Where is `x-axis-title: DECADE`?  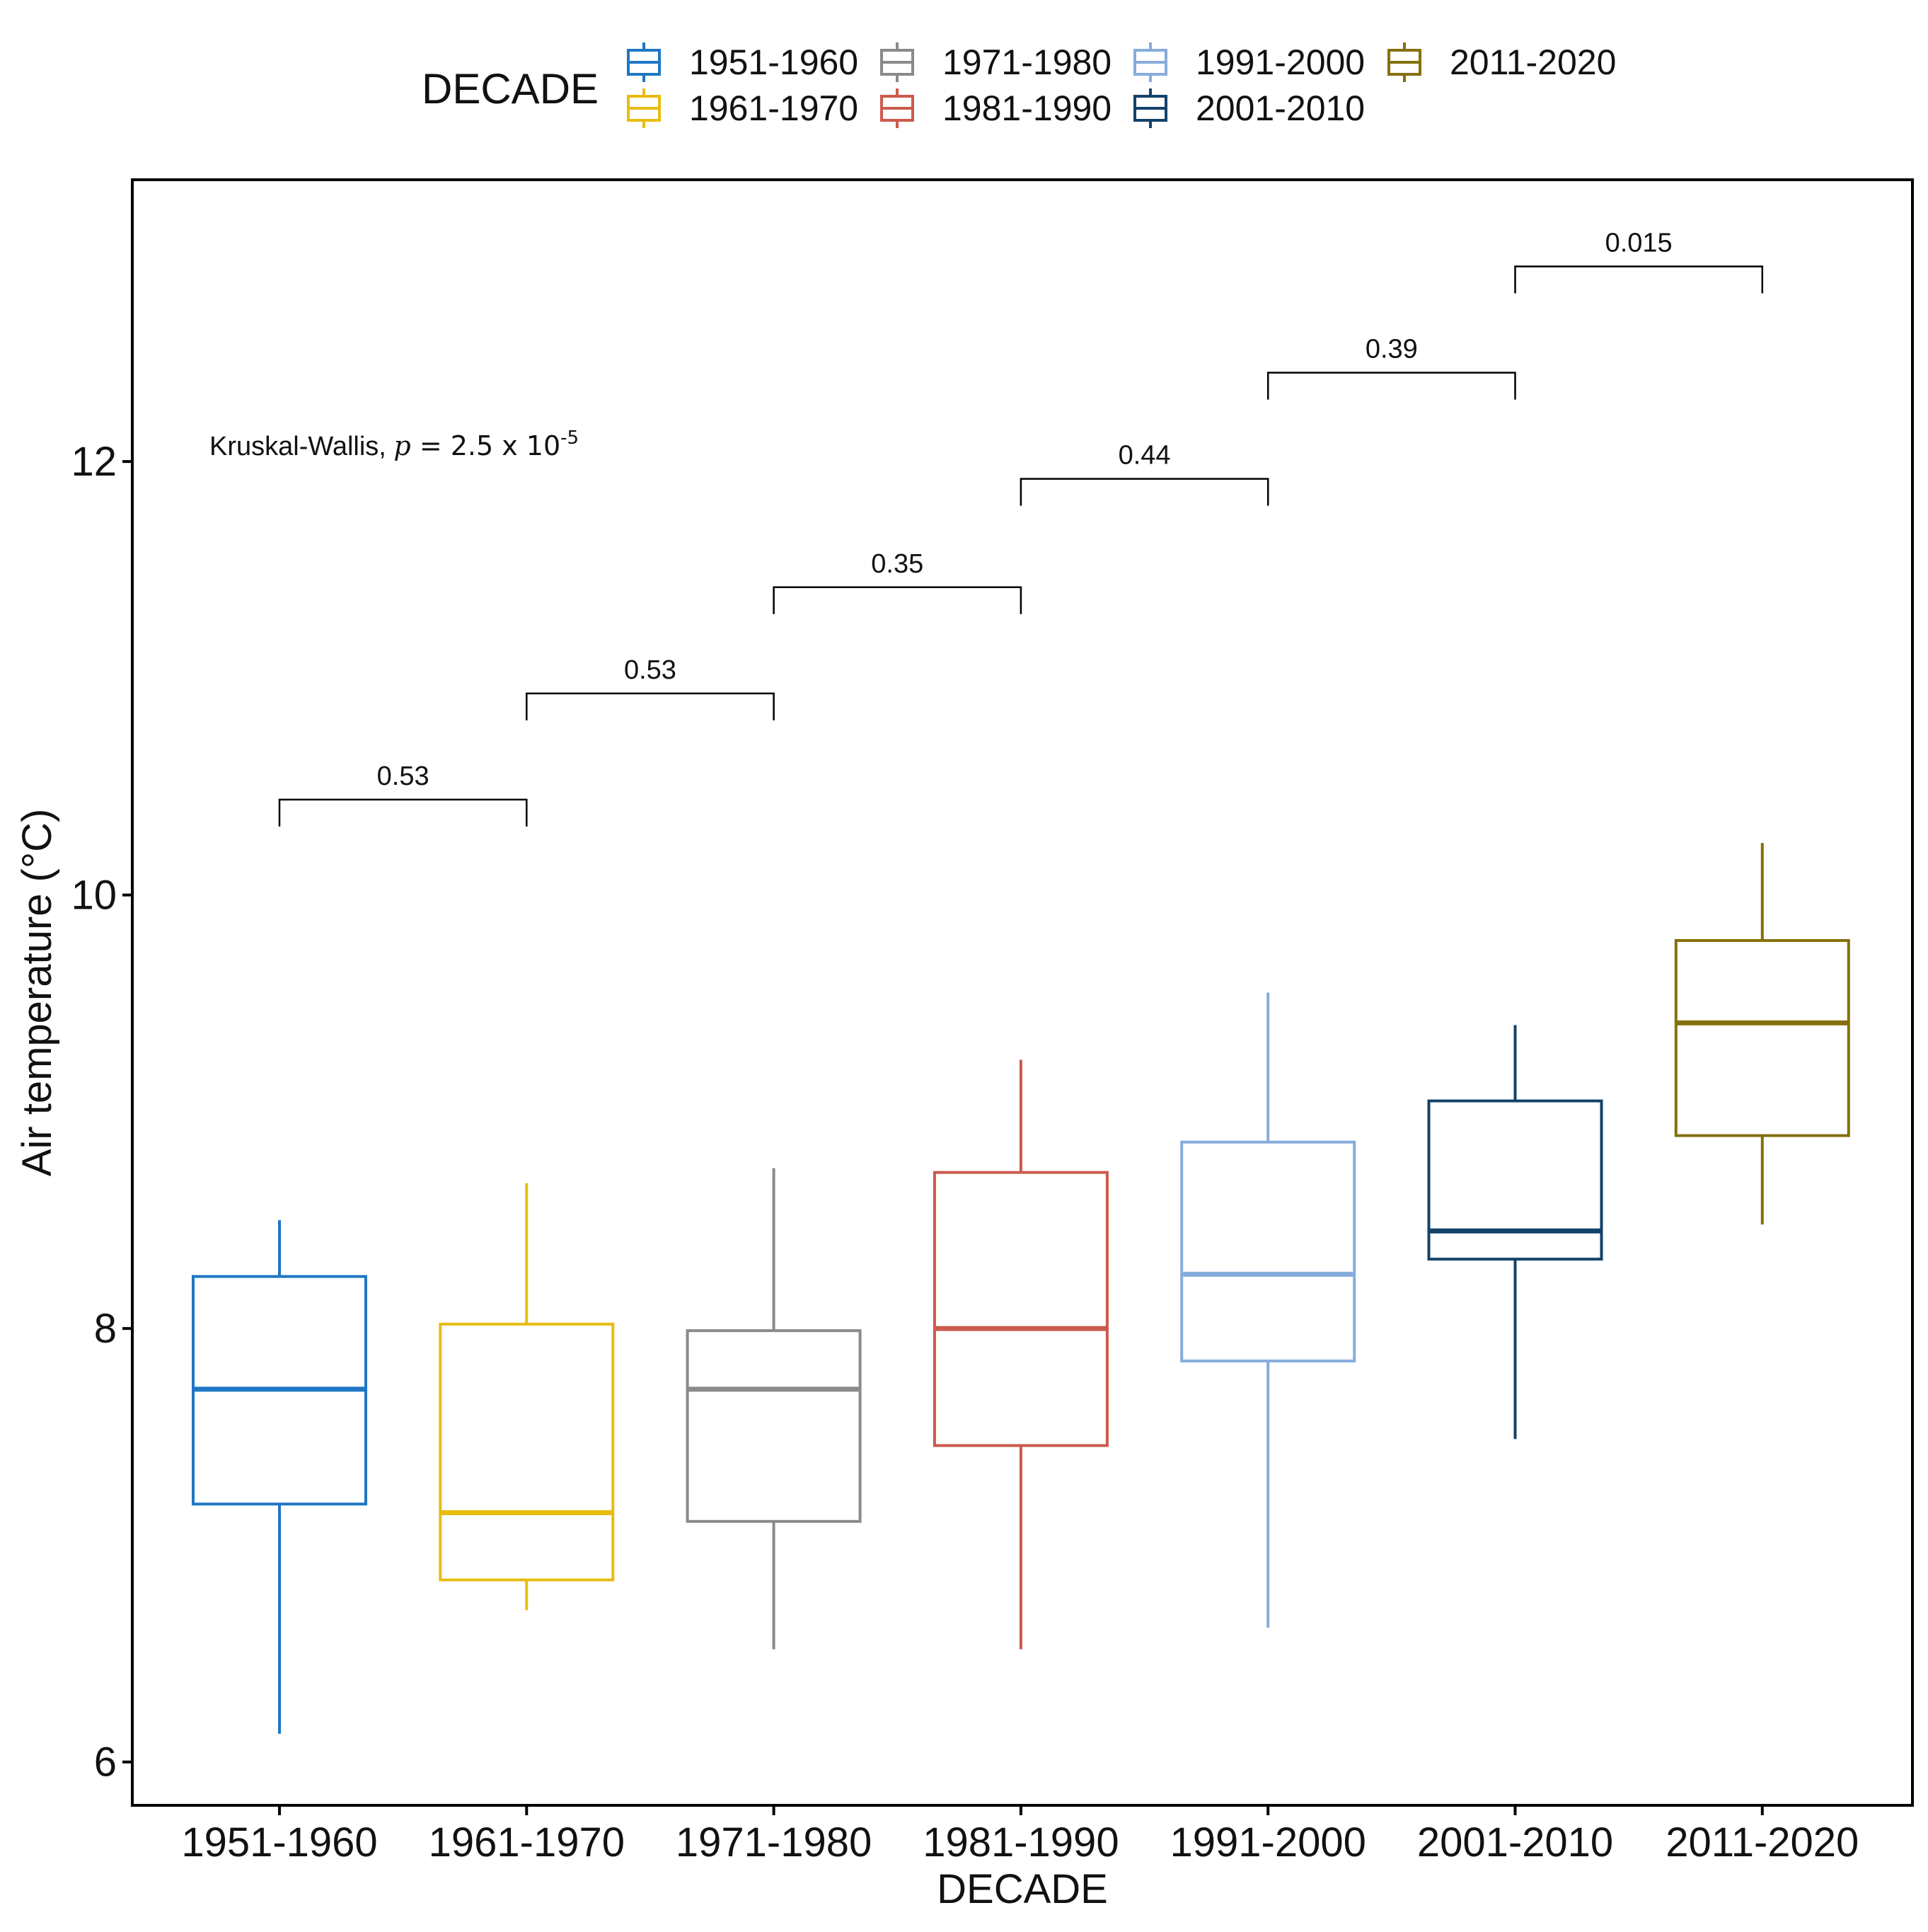 x-axis-title: DECADE is located at coordinates (1023, 1889).